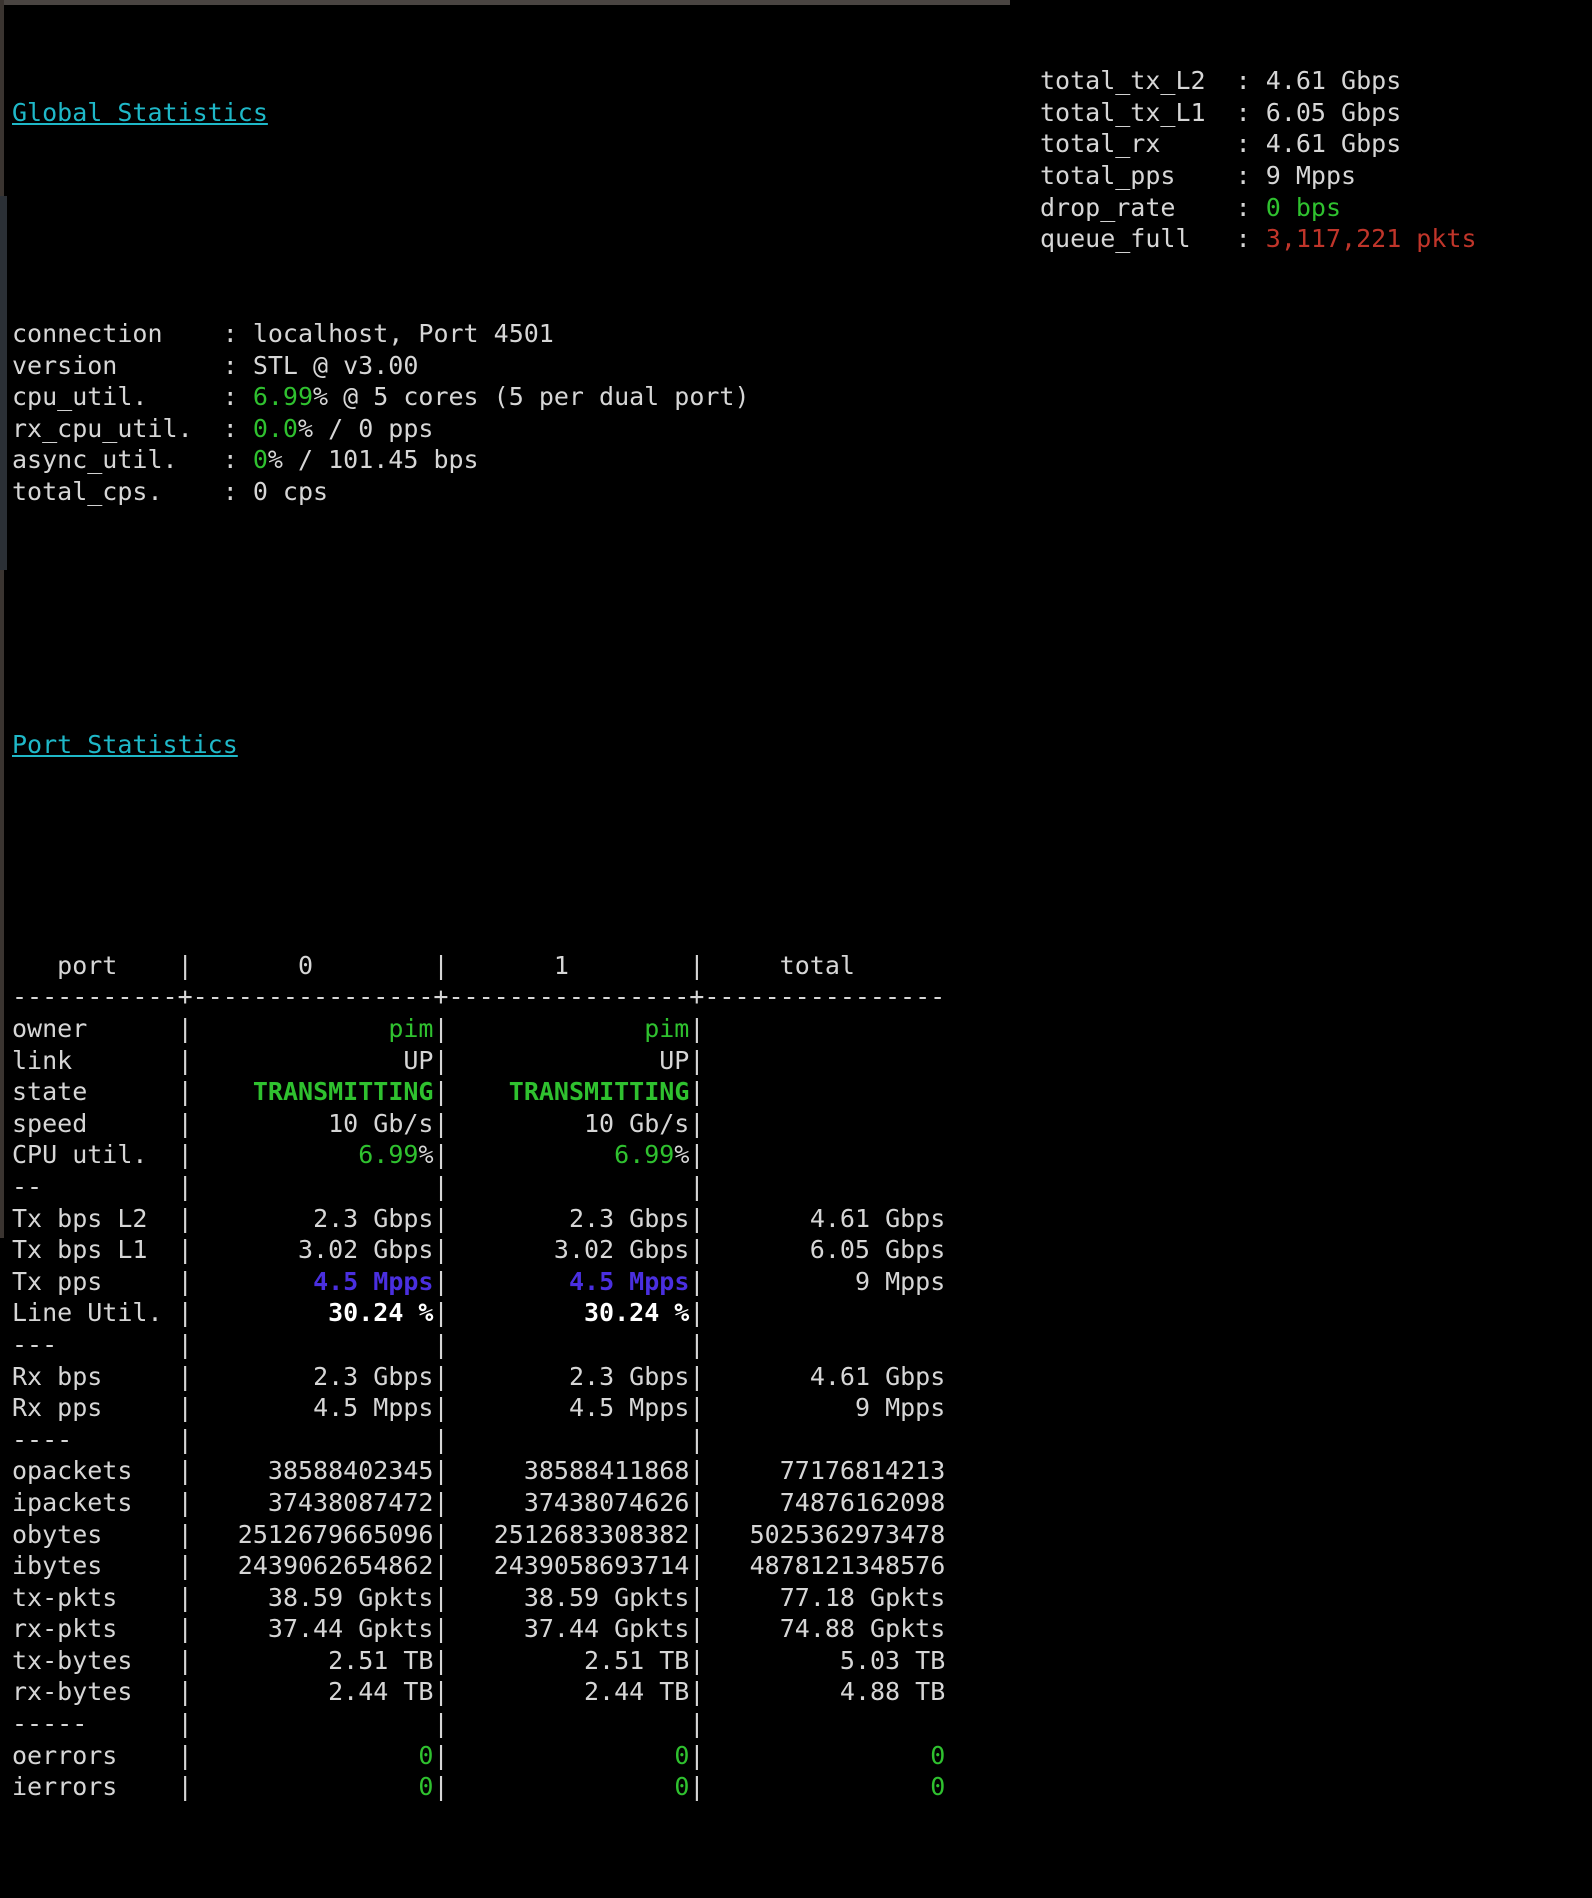 The width and height of the screenshot is (1592, 1898). Describe the element at coordinates (95, 1281) in the screenshot. I see `row-label: Tx pps` at that location.